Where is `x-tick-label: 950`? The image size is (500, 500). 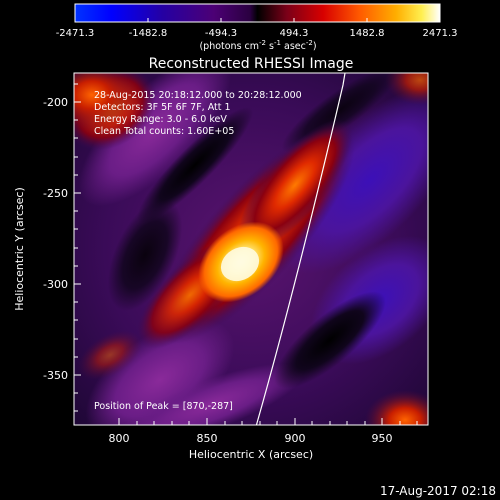 x-tick-label: 950 is located at coordinates (382, 438).